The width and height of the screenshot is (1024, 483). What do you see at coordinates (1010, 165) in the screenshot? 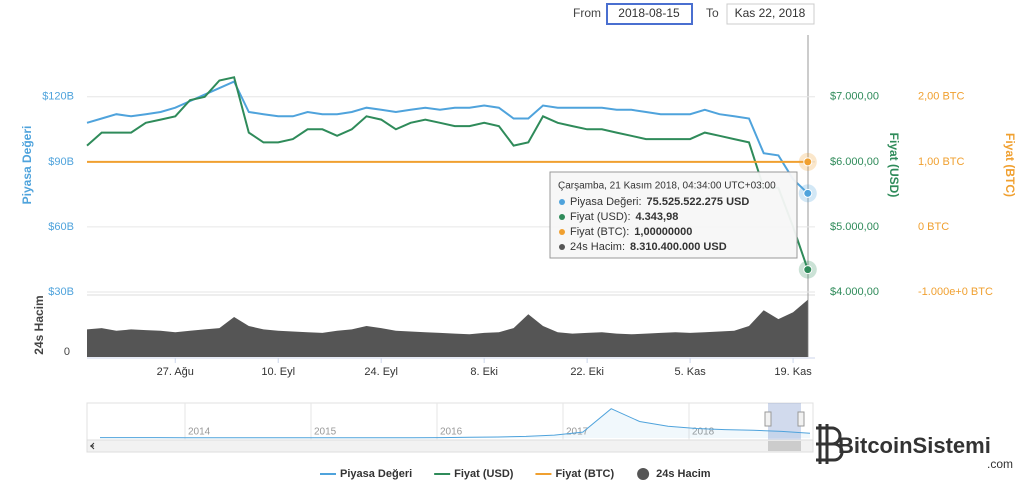
I see `y3-axis-title: Fiyat (BTC)` at bounding box center [1010, 165].